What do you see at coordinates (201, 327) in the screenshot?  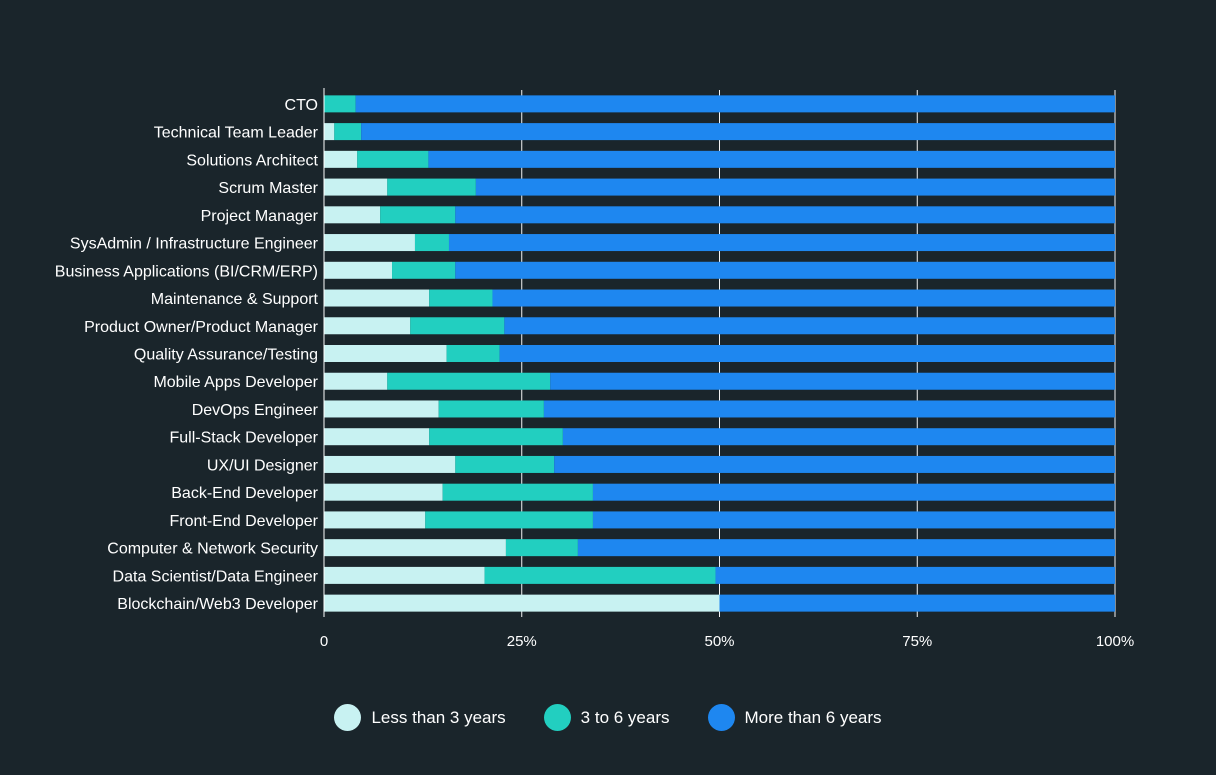 I see `category-label-9: Product Owner/Product Manager` at bounding box center [201, 327].